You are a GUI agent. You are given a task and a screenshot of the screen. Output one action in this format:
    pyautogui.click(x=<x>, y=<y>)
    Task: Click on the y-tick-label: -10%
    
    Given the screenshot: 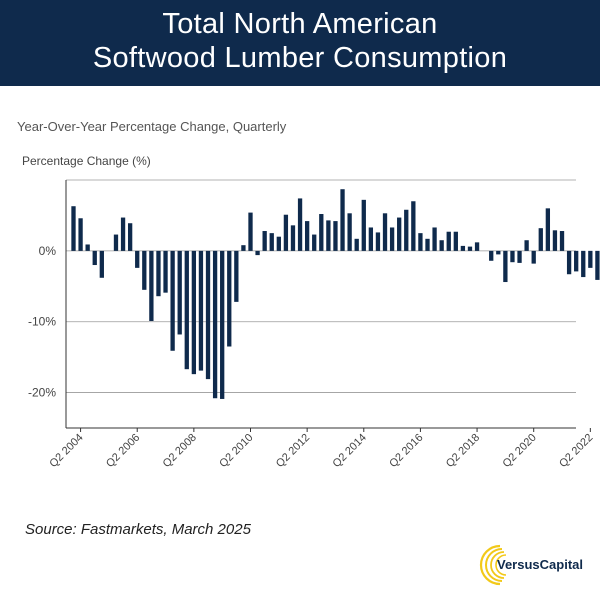 What is the action you would take?
    pyautogui.click(x=42, y=322)
    